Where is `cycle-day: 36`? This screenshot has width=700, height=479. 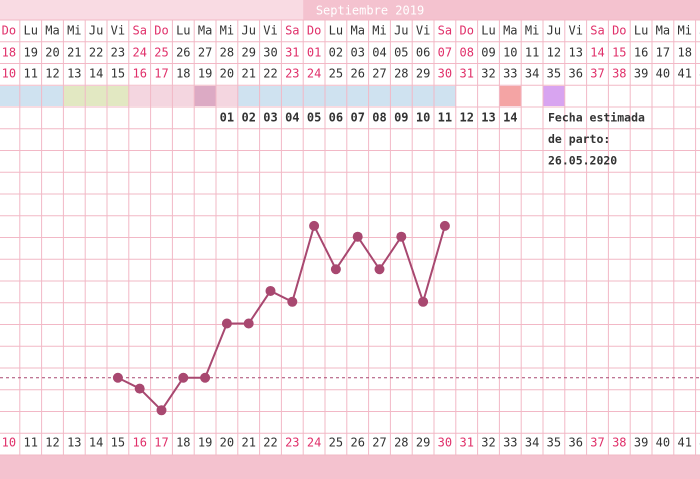
cycle-day: 36 is located at coordinates (575, 74).